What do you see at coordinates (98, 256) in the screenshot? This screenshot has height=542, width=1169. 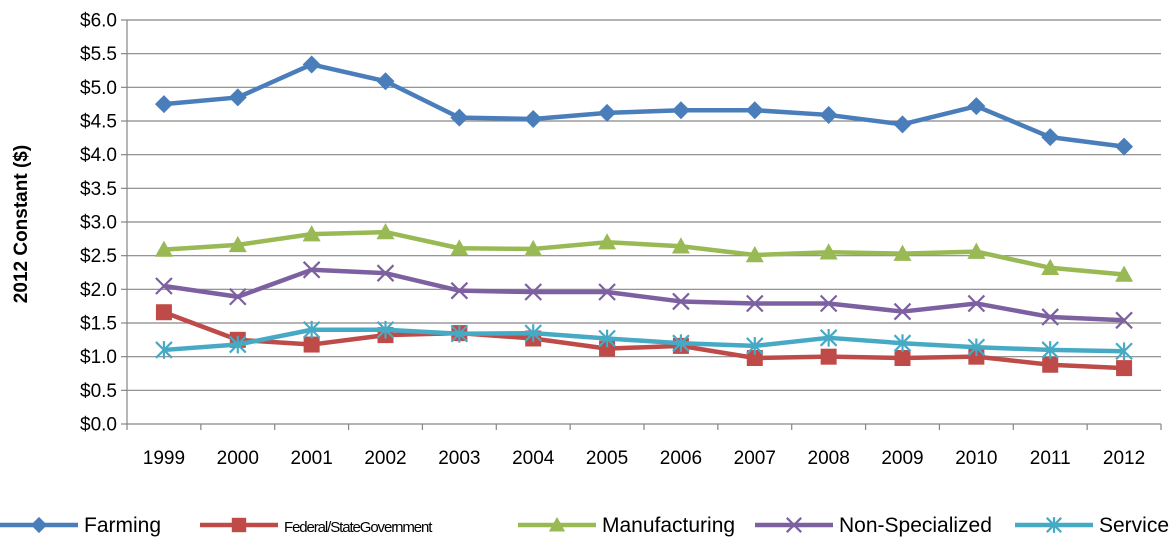 I see `y-tick-label: $2.5` at bounding box center [98, 256].